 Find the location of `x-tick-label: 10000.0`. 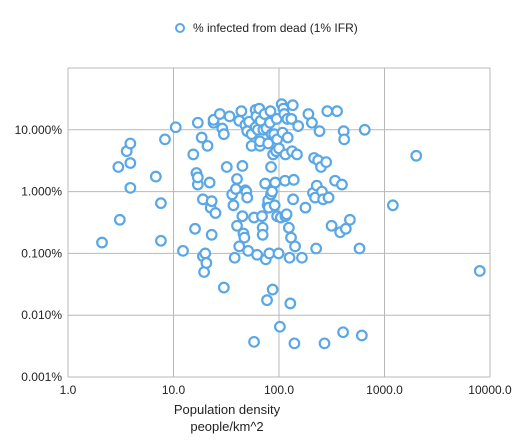

x-tick-label: 10000.0 is located at coordinates (490, 390).